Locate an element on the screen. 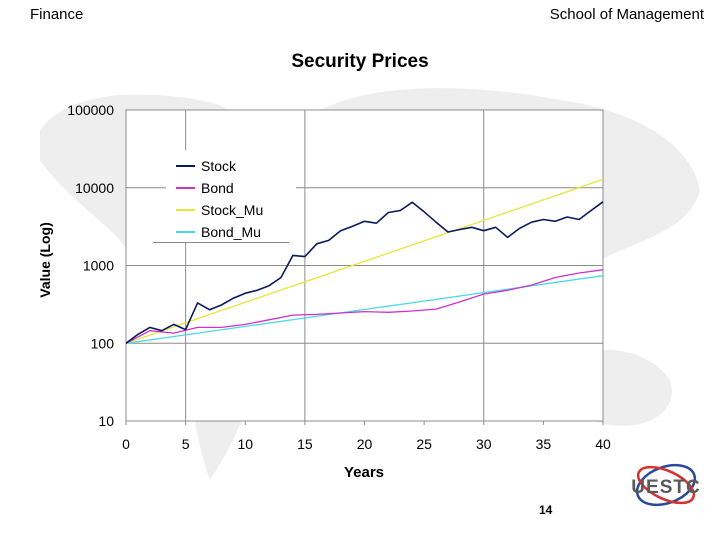 This screenshot has height=540, width=720. logo-orbit-red is located at coordinates (666, 485).